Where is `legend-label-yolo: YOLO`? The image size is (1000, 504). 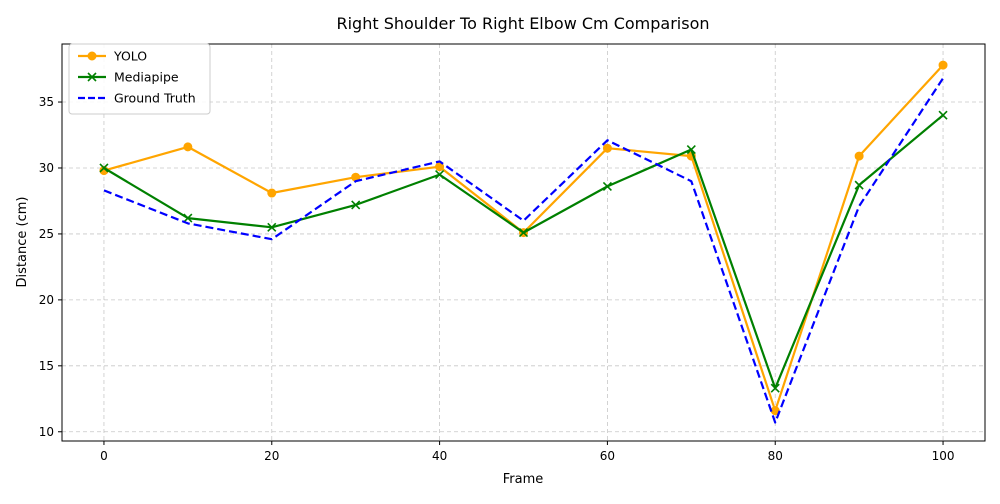 legend-label-yolo: YOLO is located at coordinates (130, 56).